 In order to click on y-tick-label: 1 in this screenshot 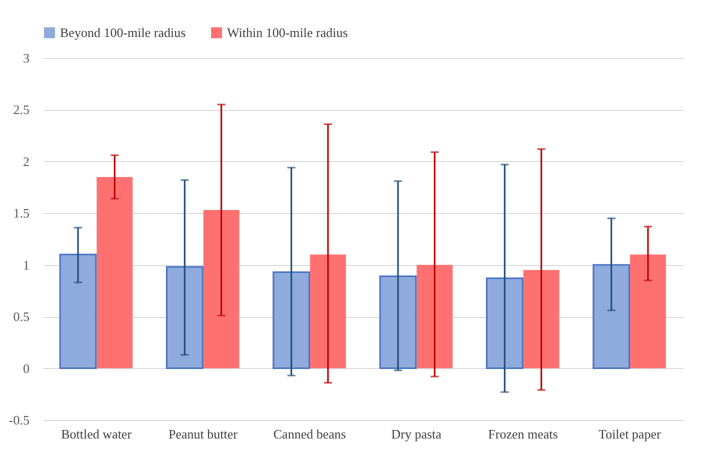, I will do `click(26, 264)`.